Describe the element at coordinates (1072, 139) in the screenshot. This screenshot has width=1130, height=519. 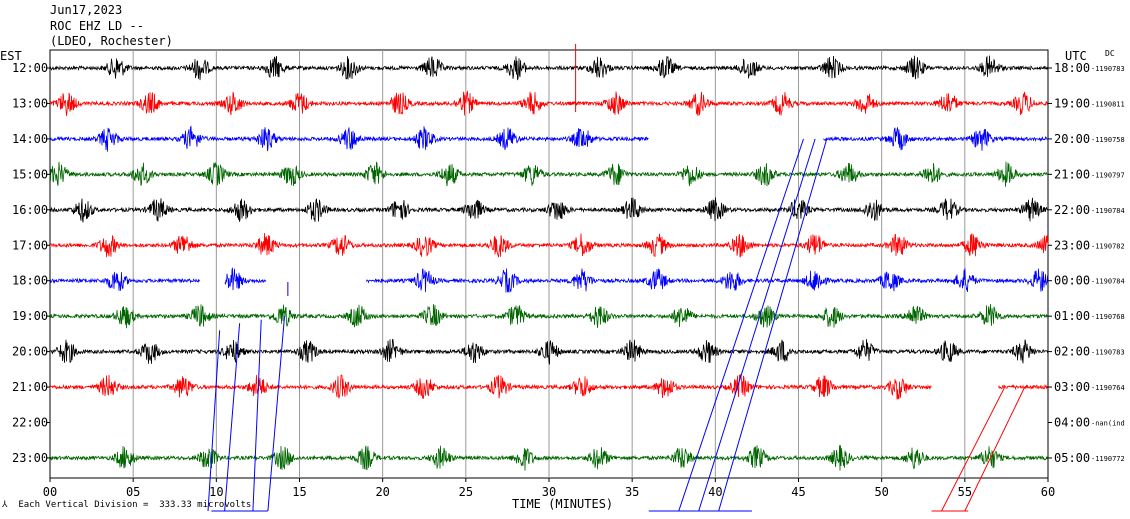
I see `utc-label-2: 20:00` at that location.